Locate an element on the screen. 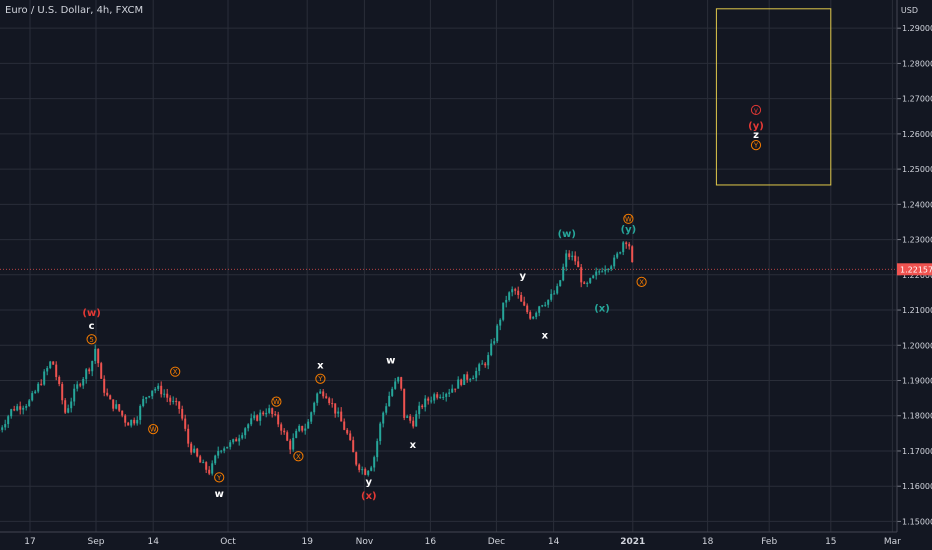 Image resolution: width=932 pixels, height=550 pixels. time-tick-label: 16 is located at coordinates (431, 542).